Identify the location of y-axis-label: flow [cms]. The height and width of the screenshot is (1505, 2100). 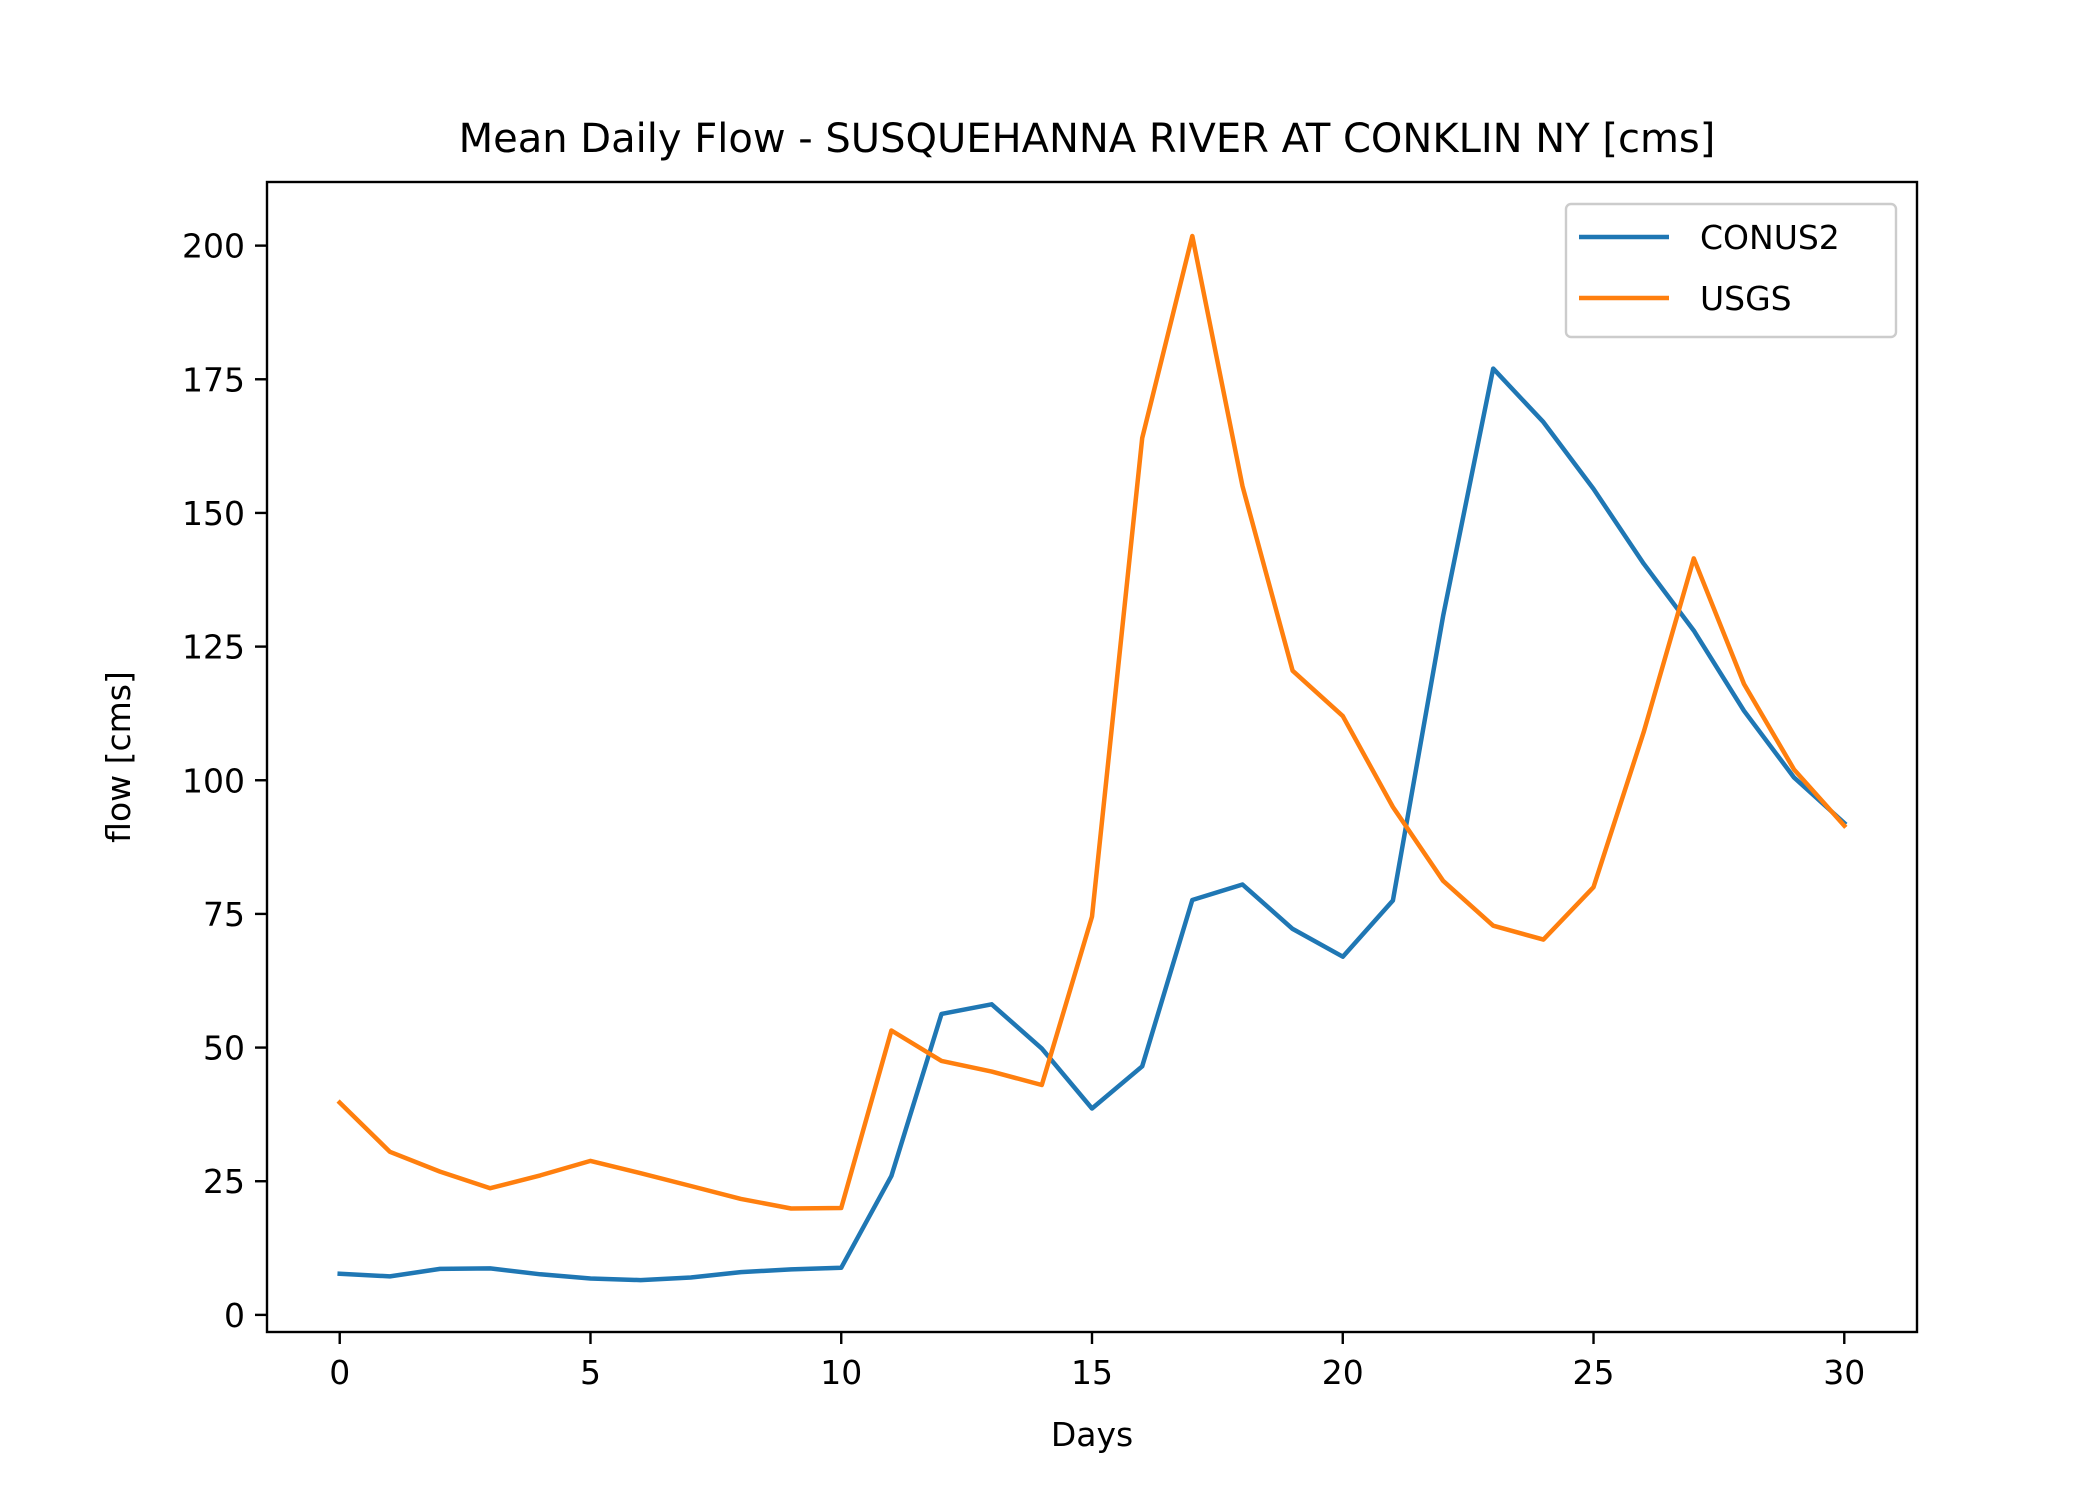
(118, 757).